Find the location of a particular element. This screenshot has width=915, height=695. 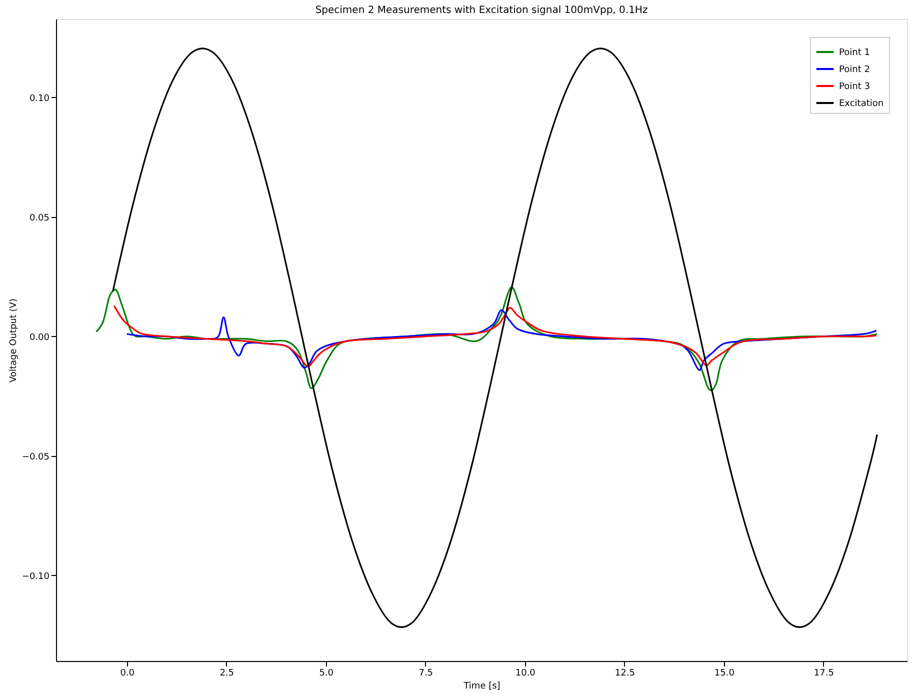

y-tick-label: −0.10 is located at coordinates (36, 577).